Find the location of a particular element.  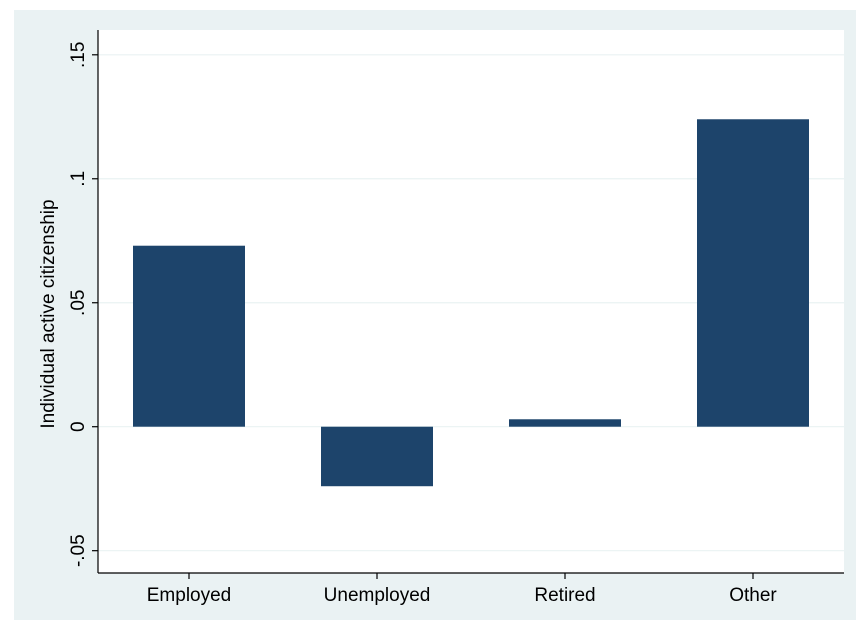

x-tick-label-employed: Employed is located at coordinates (189, 595).